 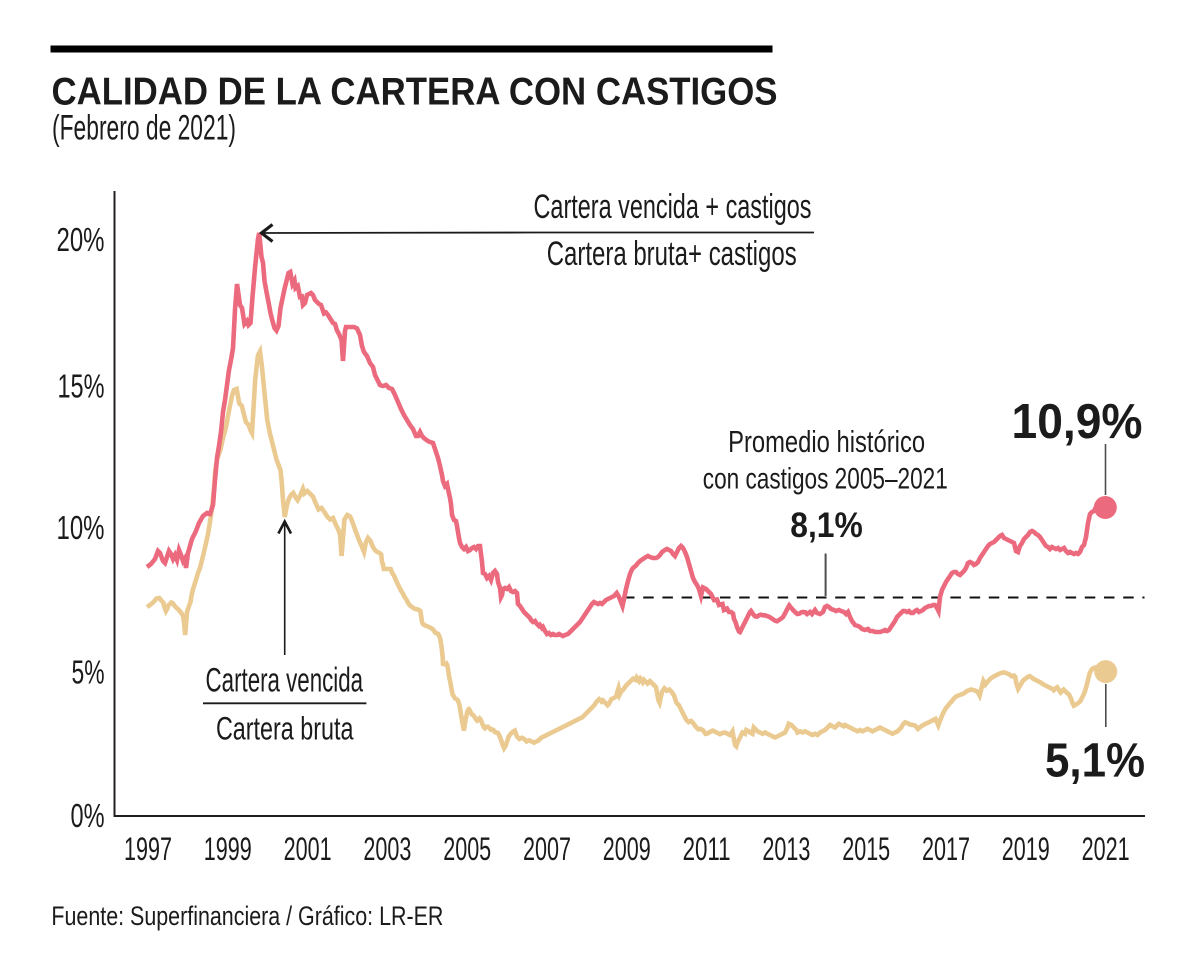 I want to click on svg-text: 8,1%, so click(x=826, y=525).